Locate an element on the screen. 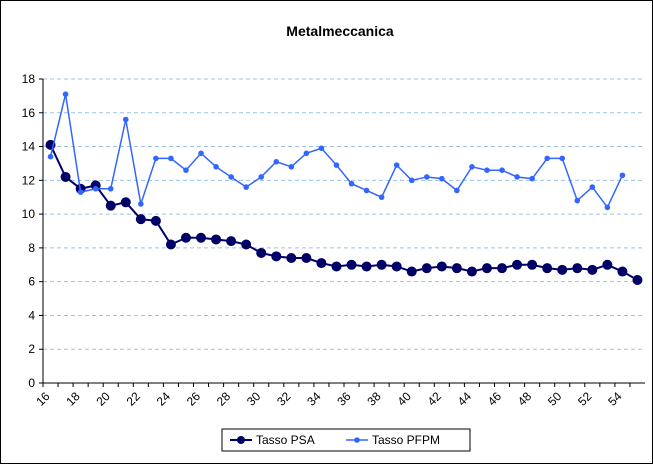 Image resolution: width=653 pixels, height=464 pixels. chart-title: Metalmeccanica is located at coordinates (340, 31).